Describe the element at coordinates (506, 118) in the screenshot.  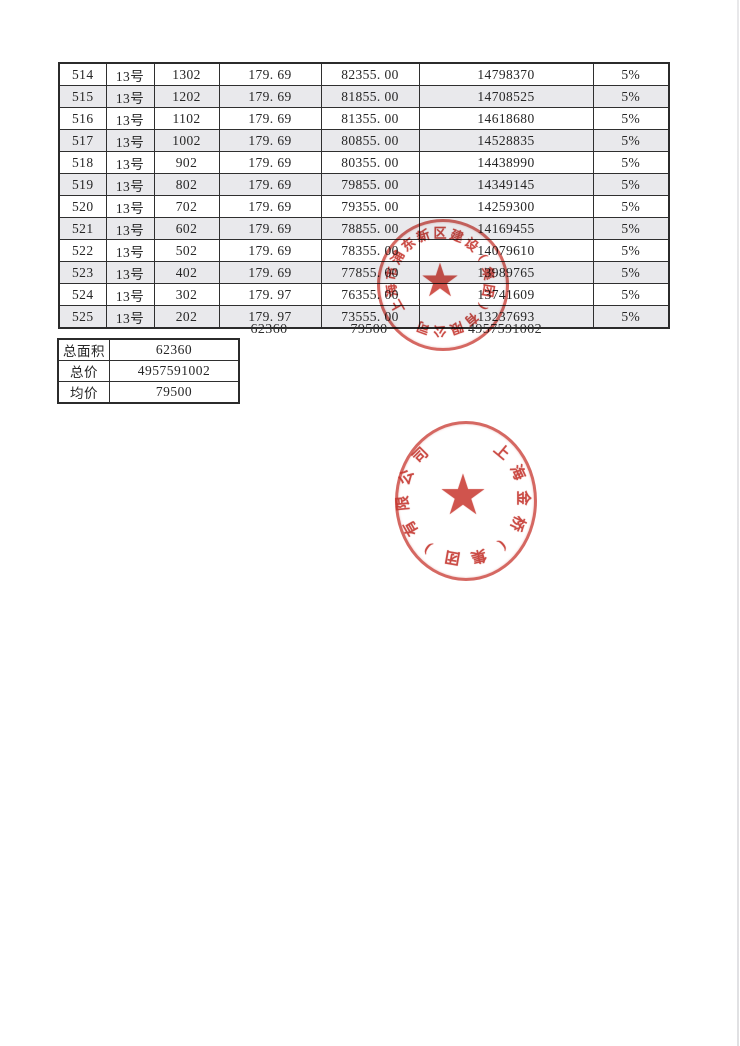
I see `table-cell: 14618680` at that location.